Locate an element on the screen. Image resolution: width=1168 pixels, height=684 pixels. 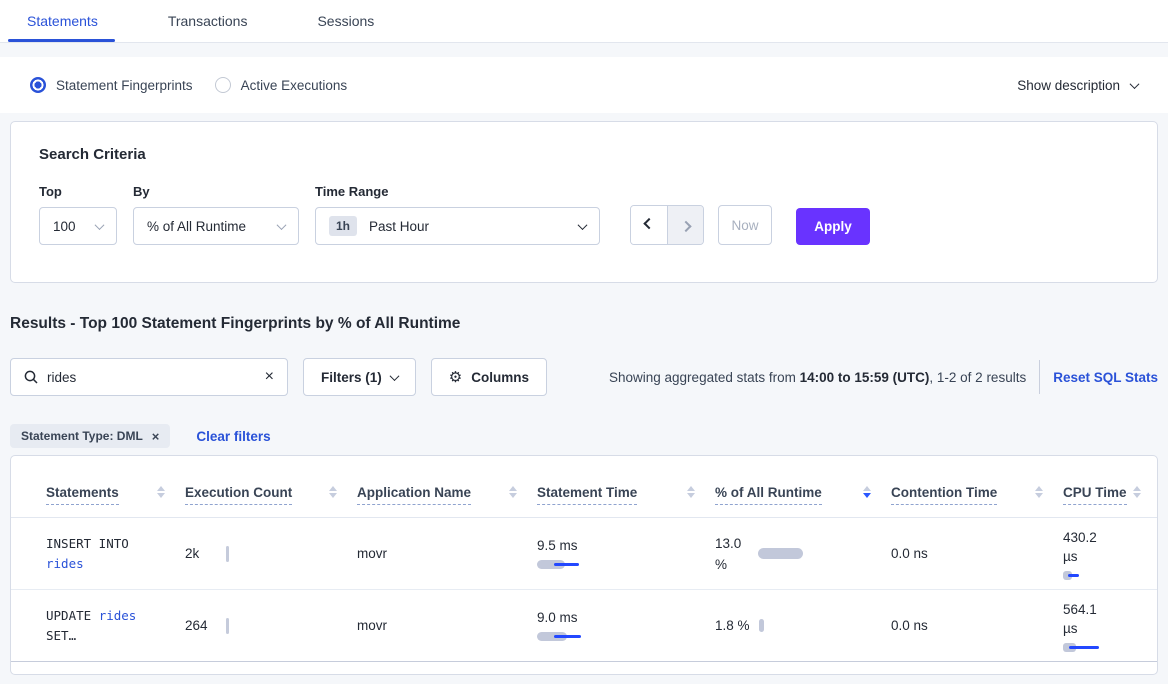
top-field: Top 100 is located at coordinates (78, 214).